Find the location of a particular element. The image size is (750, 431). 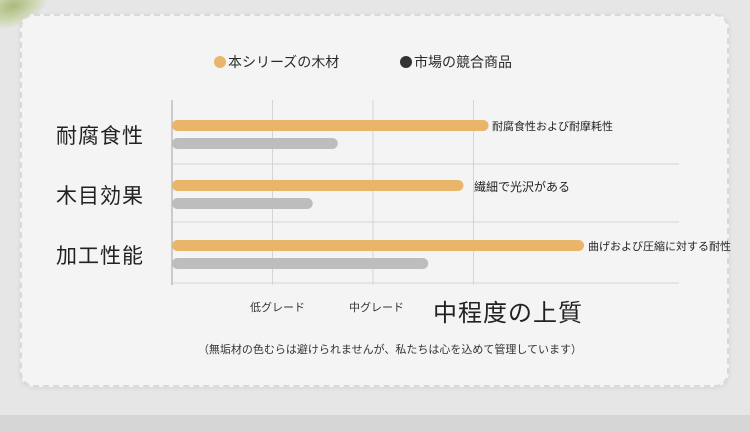

category-label: 加工性能 is located at coordinates (100, 256).